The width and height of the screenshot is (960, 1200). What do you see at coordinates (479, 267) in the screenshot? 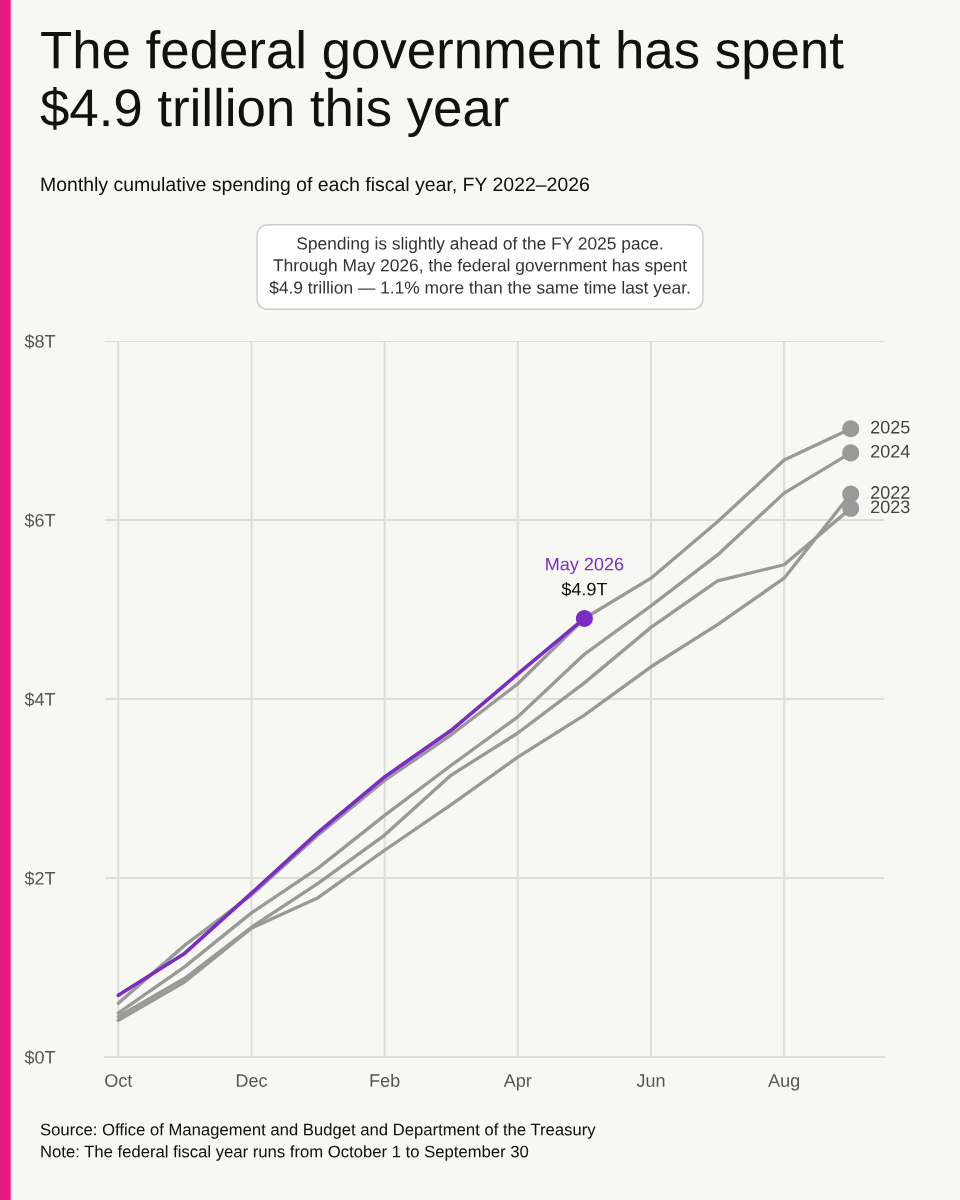
I see `text: Spending is slightly ahead of the FY 2025 pace. Through May 2026, the federal government has spent $4.9 trillion — 1.1% more than the same time last year.` at bounding box center [479, 267].